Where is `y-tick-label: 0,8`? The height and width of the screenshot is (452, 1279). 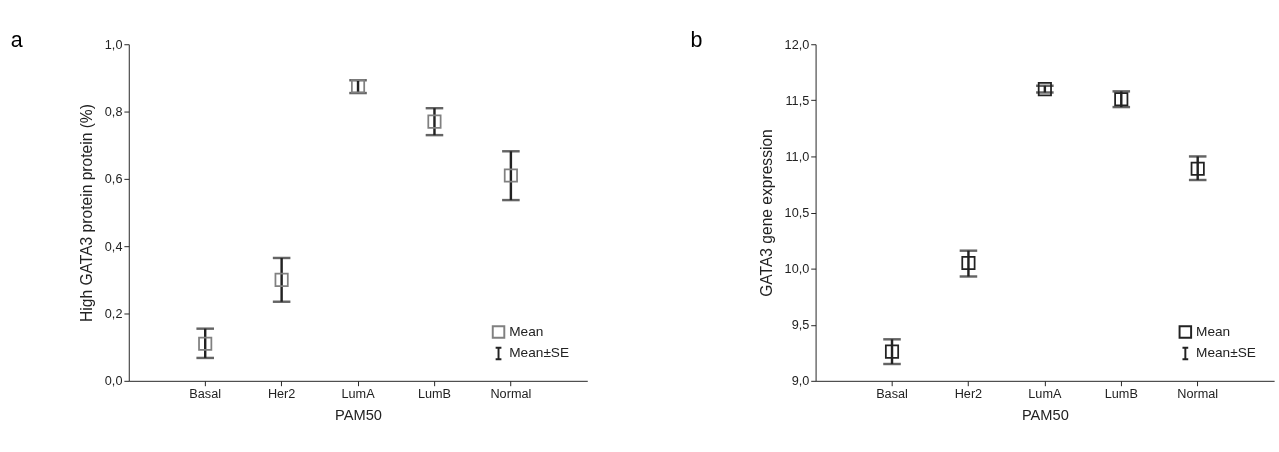
y-tick-label: 0,8 is located at coordinates (113, 111).